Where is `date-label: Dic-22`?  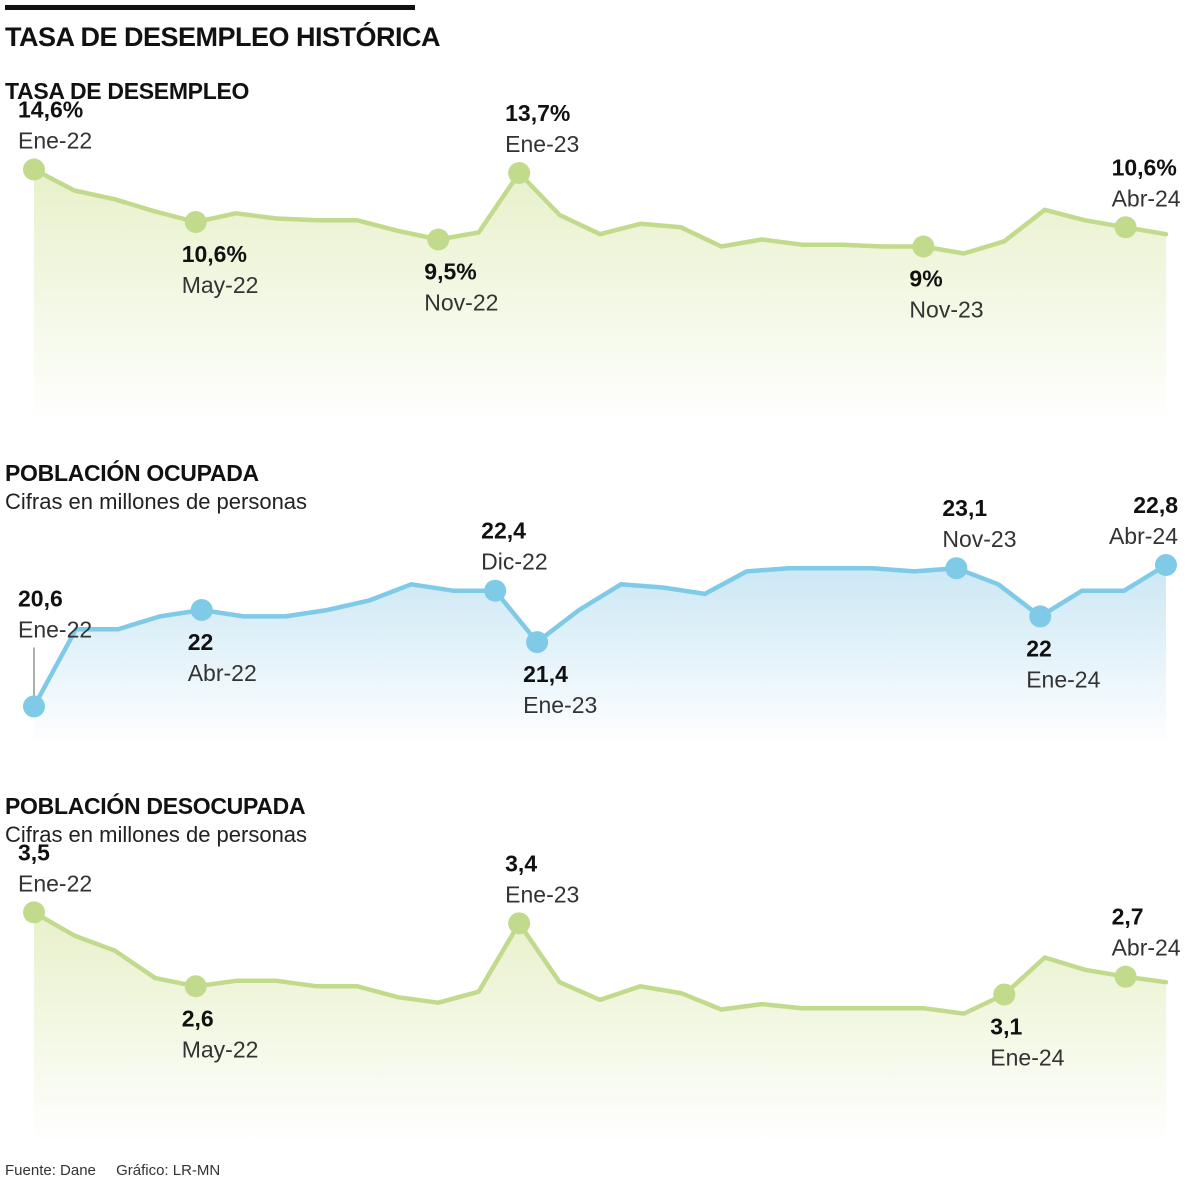 date-label: Dic-22 is located at coordinates (514, 562).